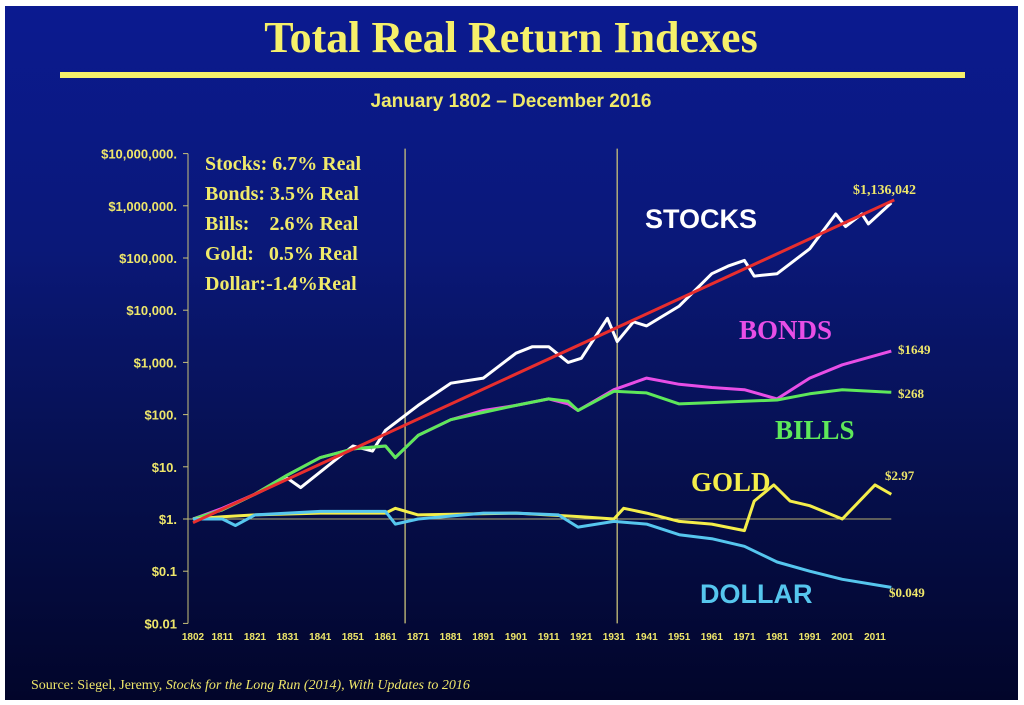 Image resolution: width=1024 pixels, height=705 pixels. I want to click on x-tick-label: 1991, so click(810, 637).